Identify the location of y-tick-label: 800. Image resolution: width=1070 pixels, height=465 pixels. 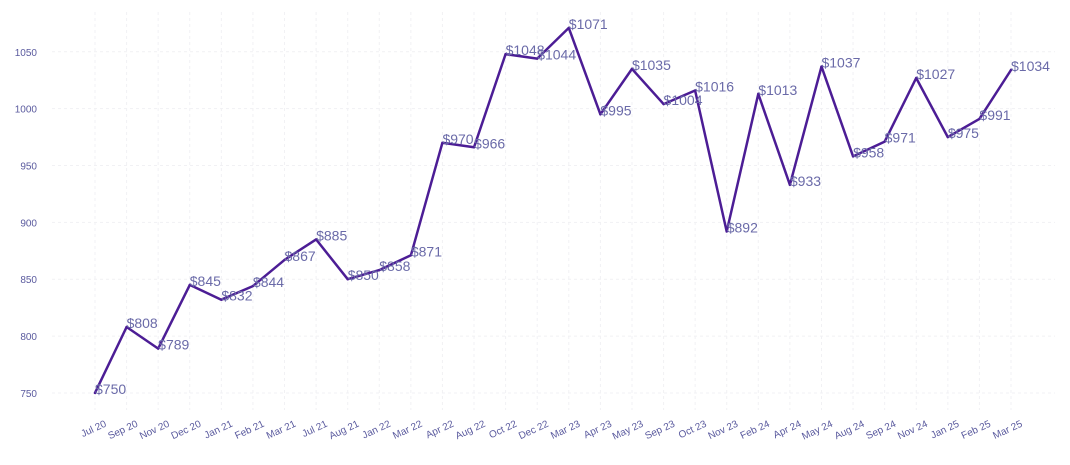
(28, 337).